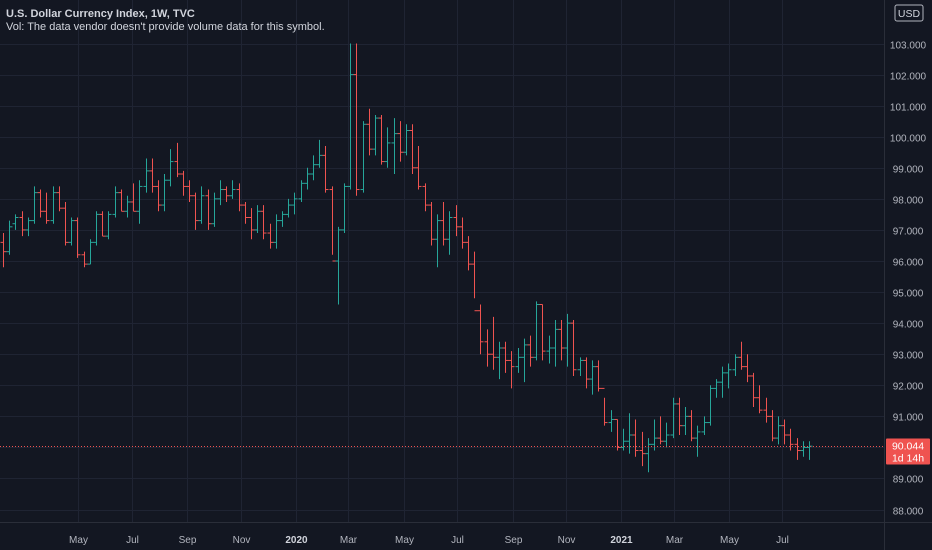  I want to click on time-tick-label: 2020, so click(296, 540).